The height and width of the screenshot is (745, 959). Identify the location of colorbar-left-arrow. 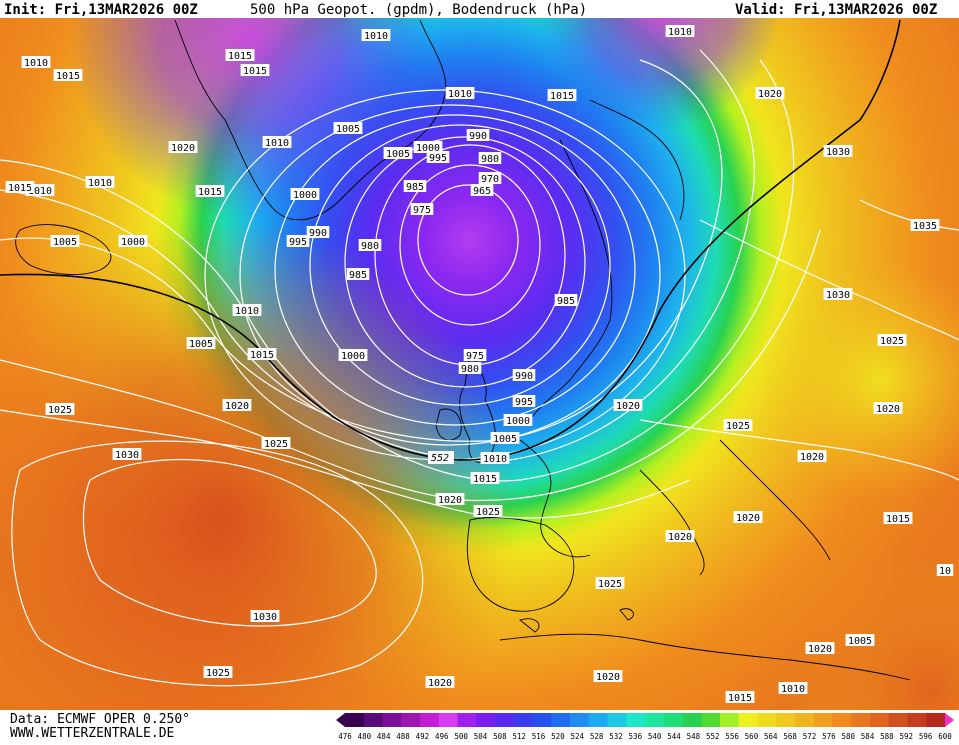
(340, 720).